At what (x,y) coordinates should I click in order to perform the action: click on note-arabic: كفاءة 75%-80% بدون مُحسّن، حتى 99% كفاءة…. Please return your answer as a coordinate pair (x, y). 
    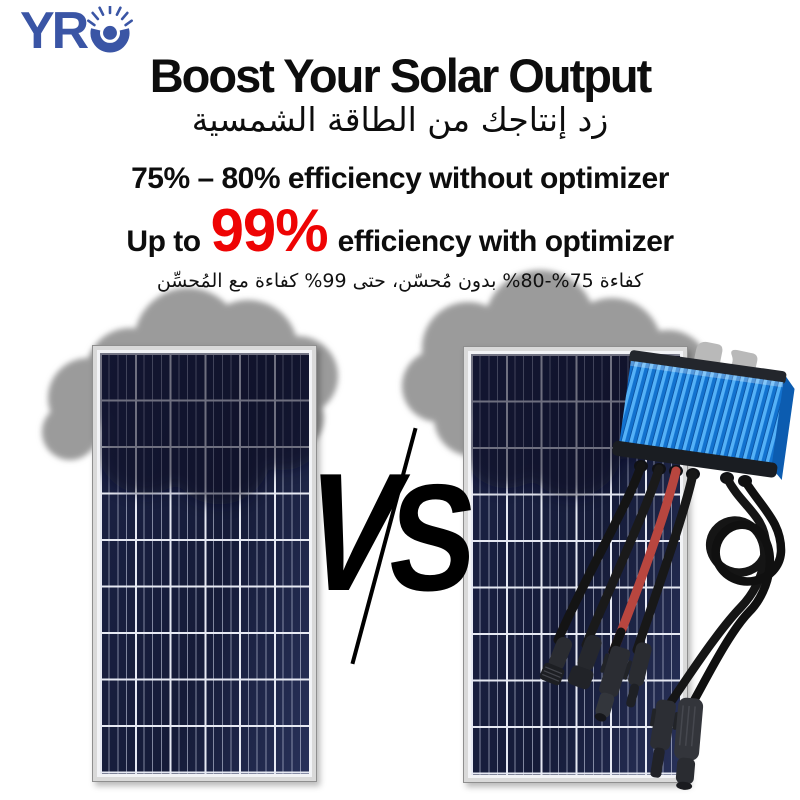
    Looking at the image, I should click on (400, 281).